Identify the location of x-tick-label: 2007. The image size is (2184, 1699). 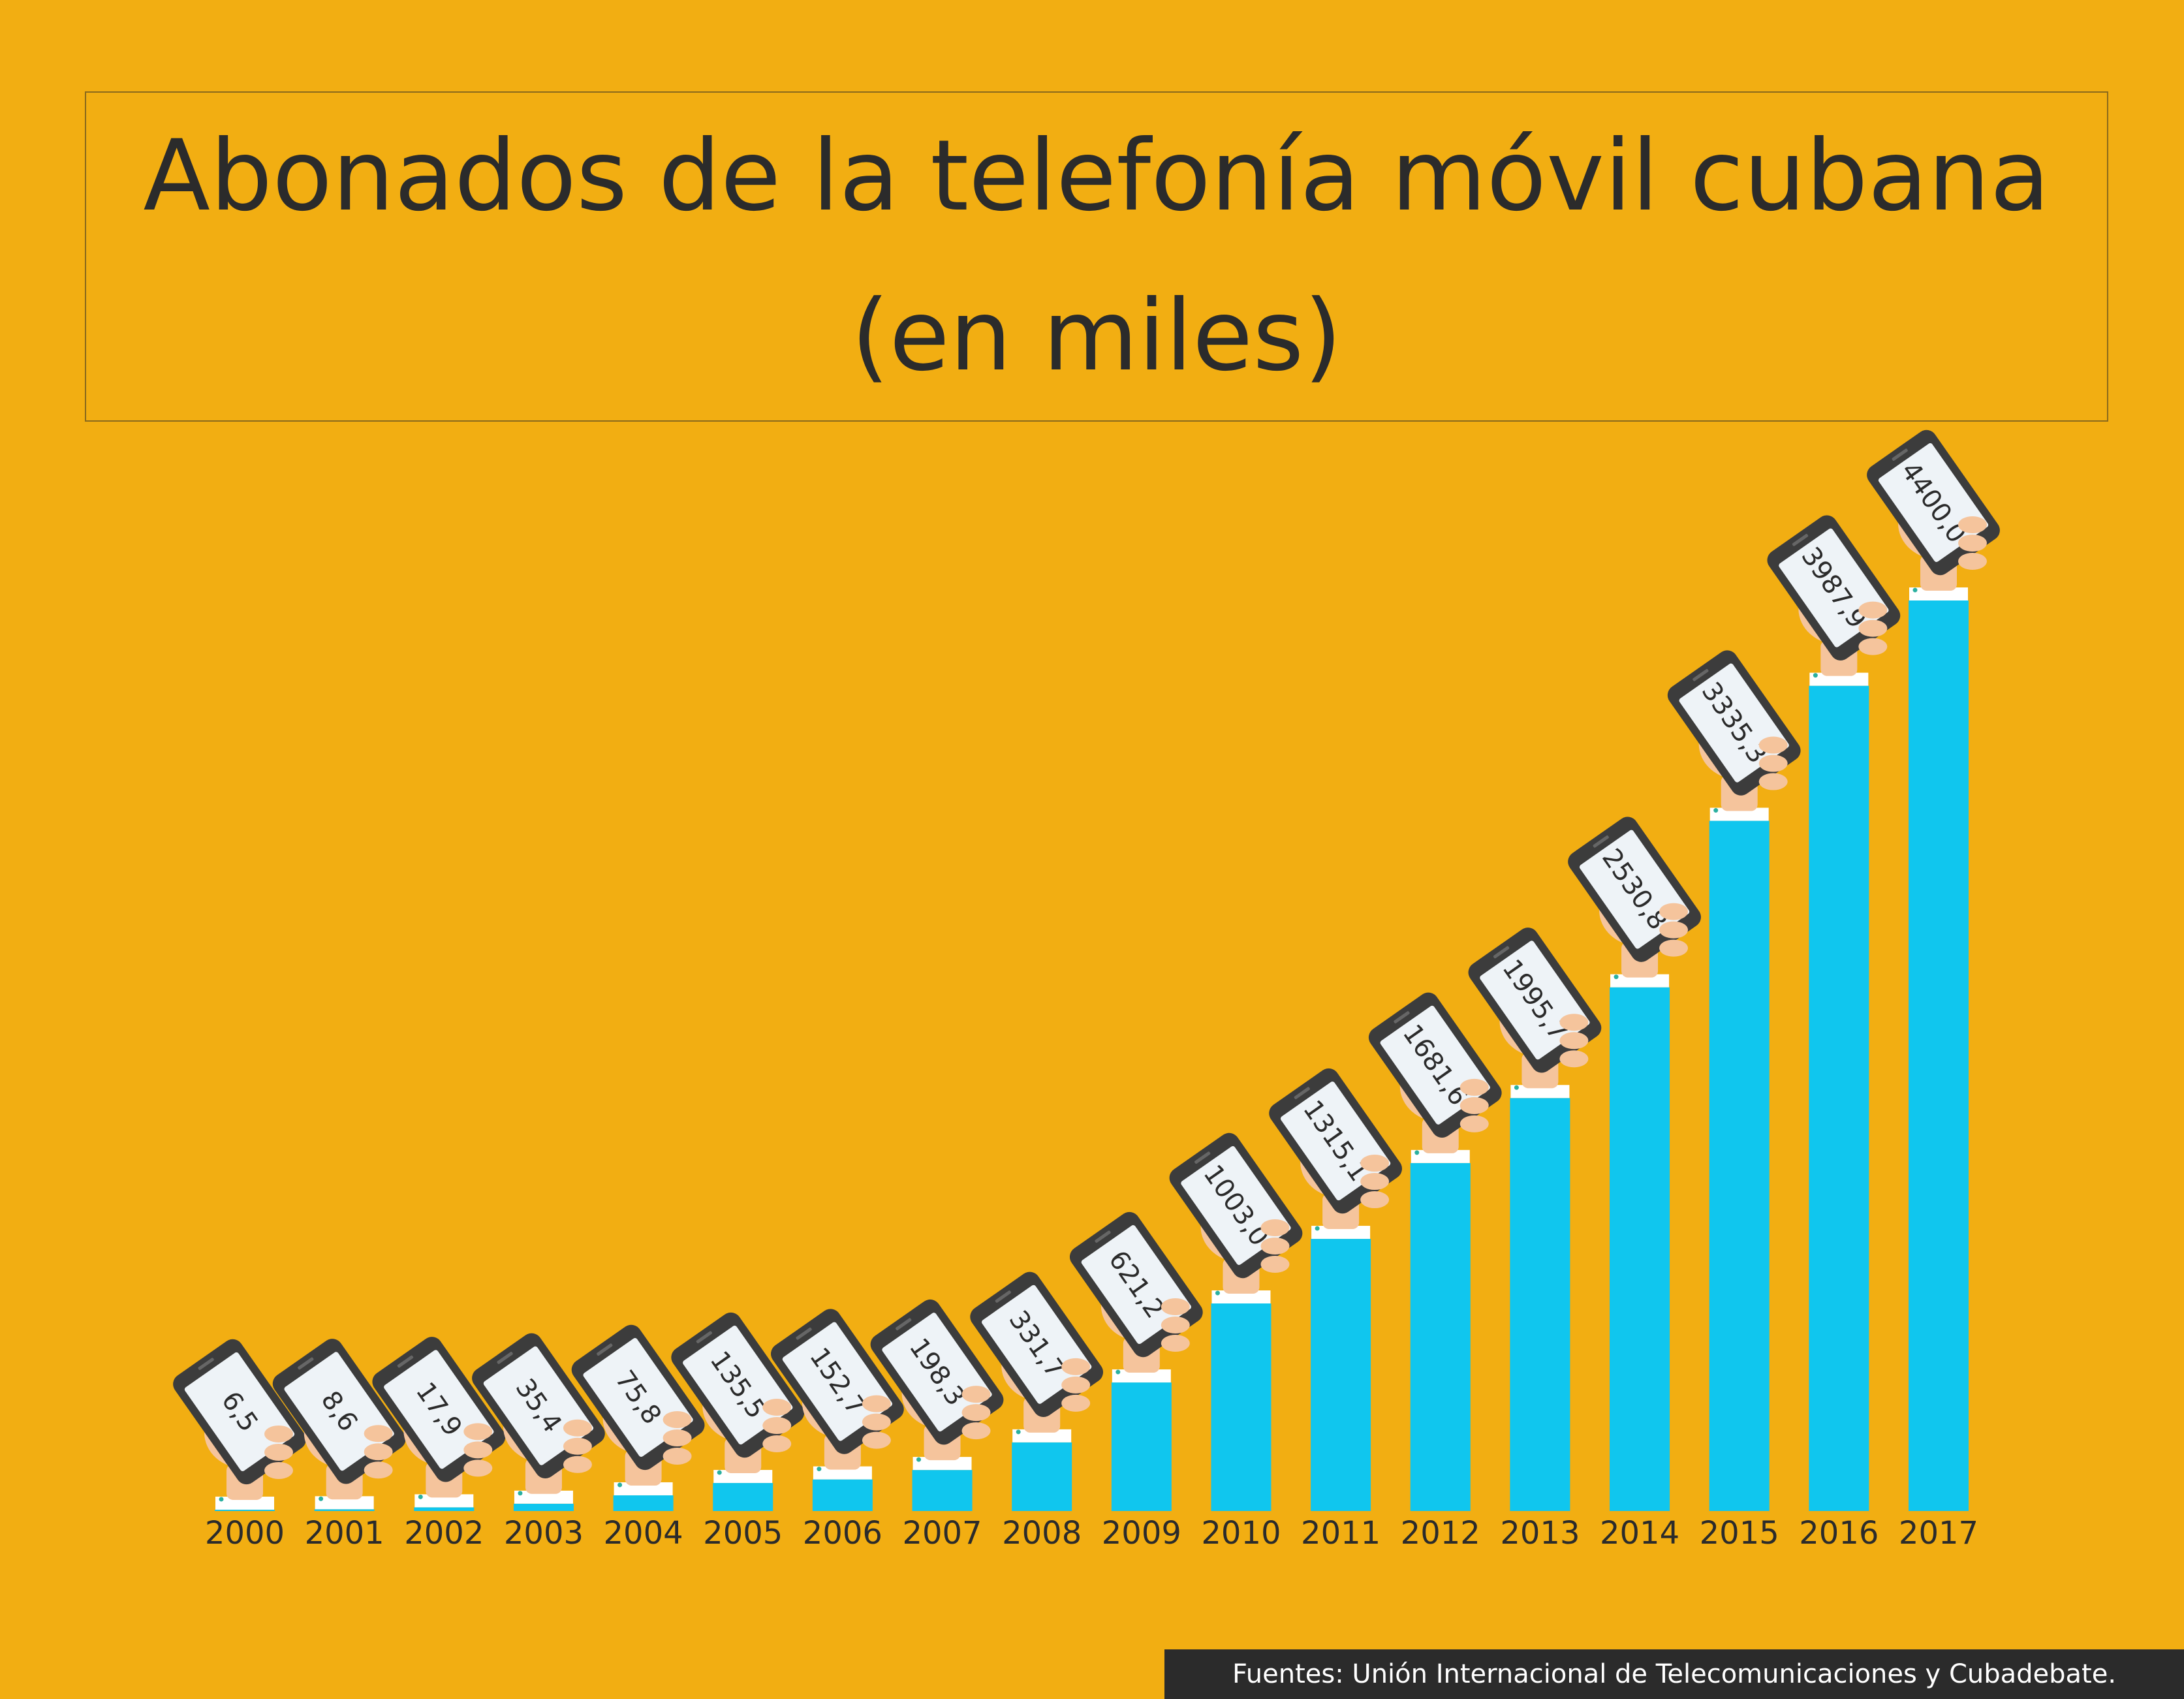
(942, 1533).